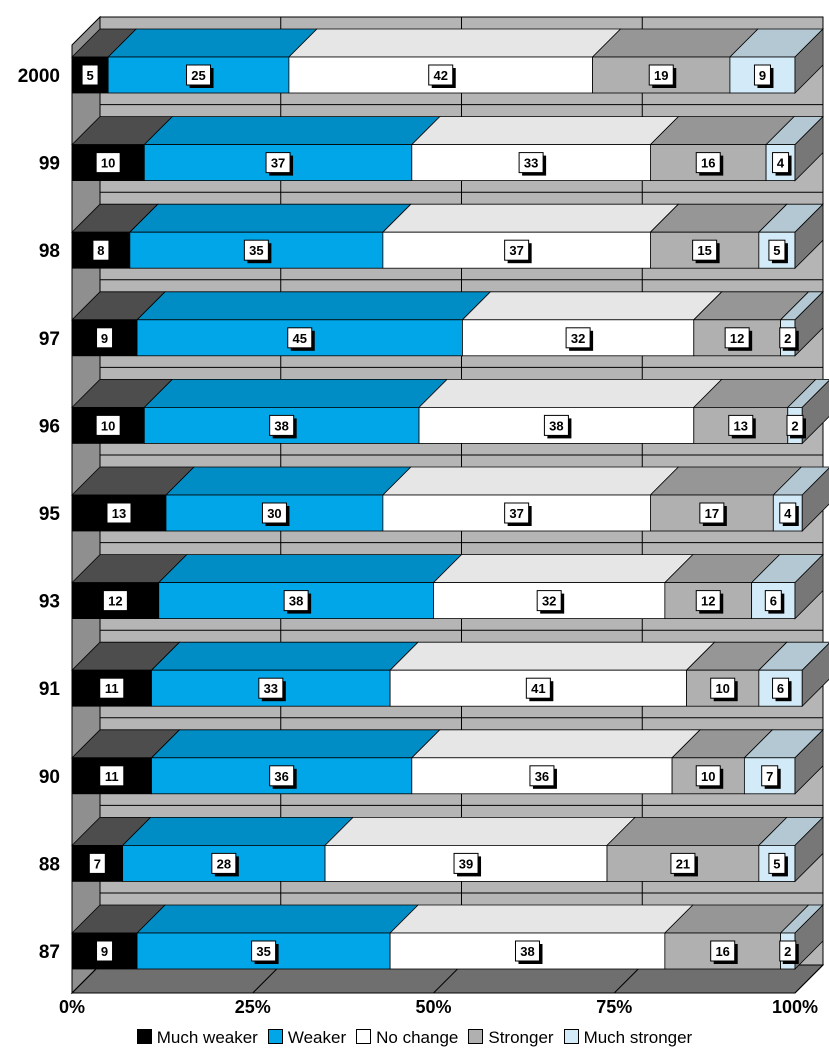 The height and width of the screenshot is (1062, 829). What do you see at coordinates (447, 236) in the screenshot?
I see `bar-group-98: 8 35 37 15 5` at bounding box center [447, 236].